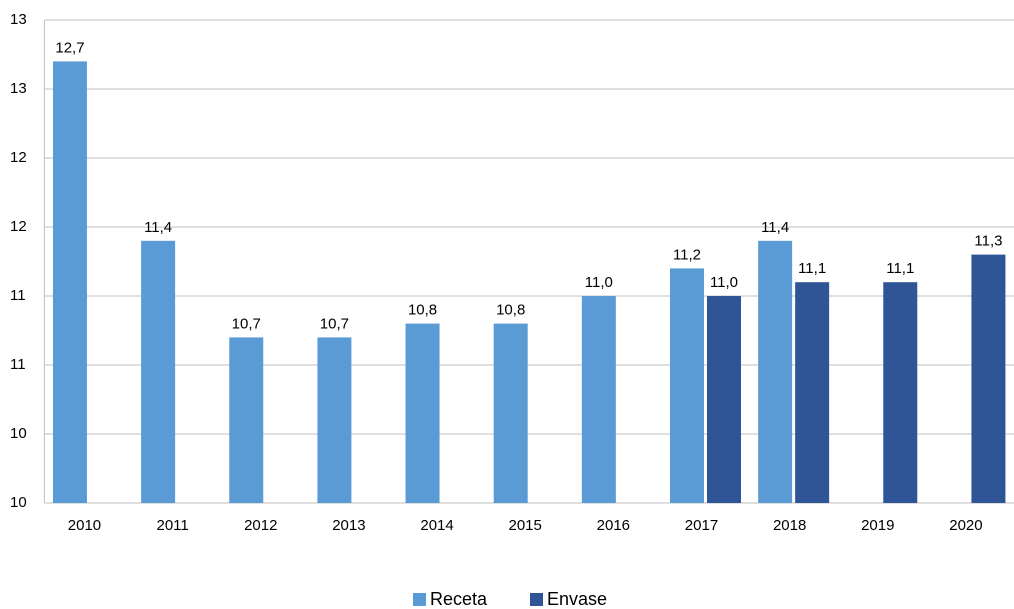 The image size is (1014, 609). Describe the element at coordinates (789, 525) in the screenshot. I see `x-tick-label: 2018` at that location.